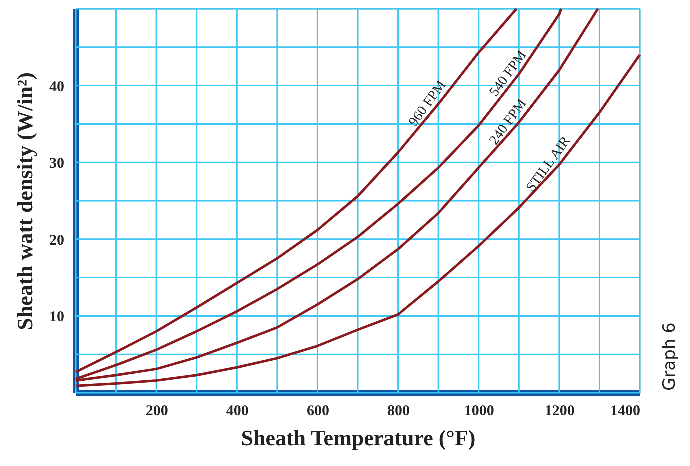 Image resolution: width=690 pixels, height=466 pixels. I want to click on y-tick-label: 30, so click(57, 164).